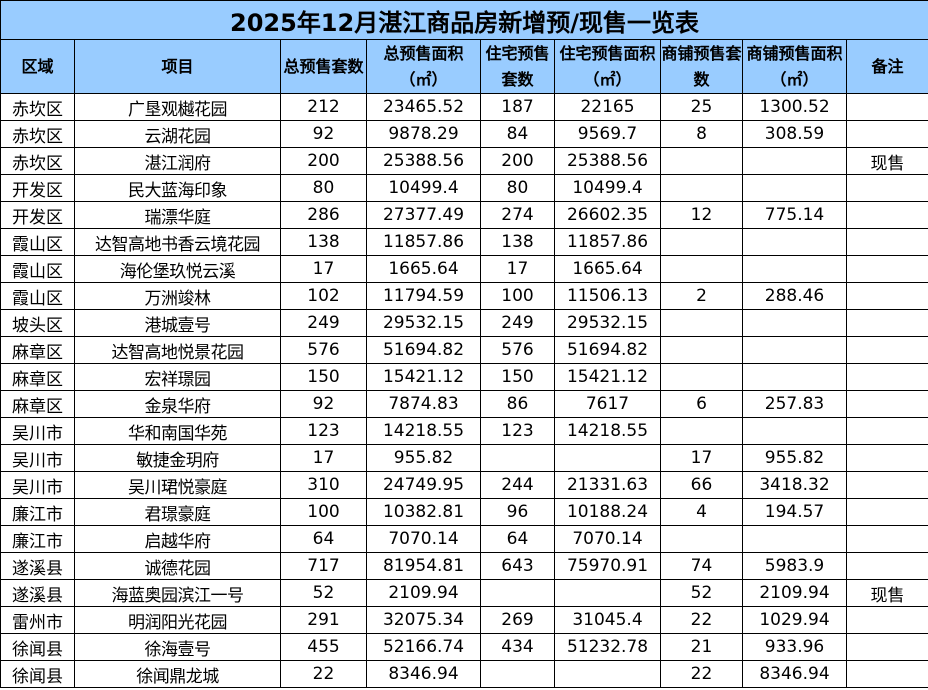  I want to click on table-cell: 100, so click(323, 512).